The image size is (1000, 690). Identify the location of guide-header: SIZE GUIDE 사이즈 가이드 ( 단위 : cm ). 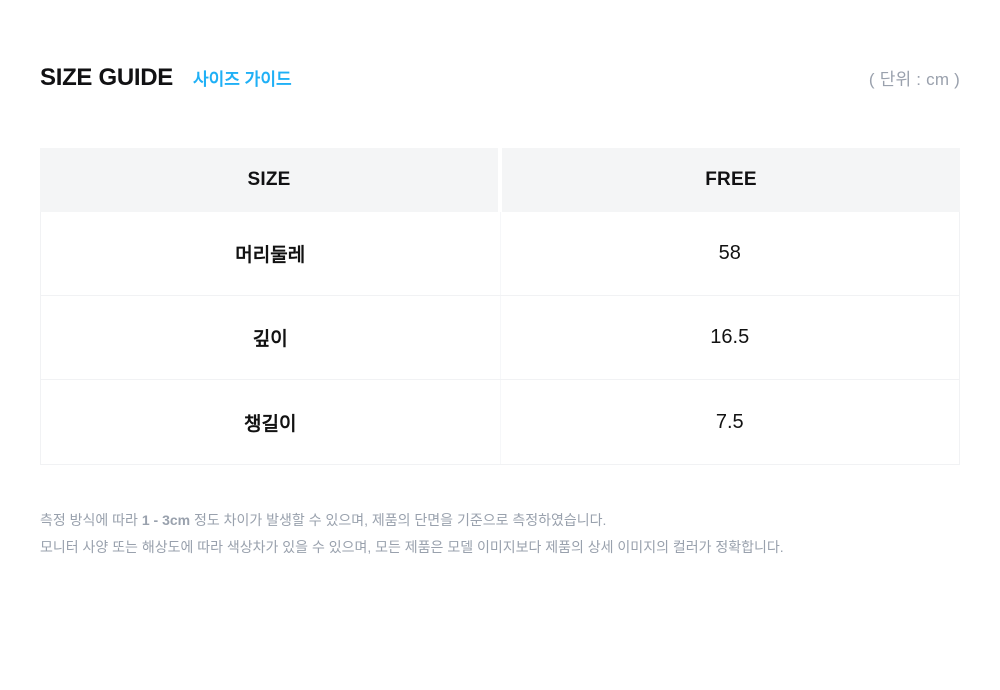
(500, 78).